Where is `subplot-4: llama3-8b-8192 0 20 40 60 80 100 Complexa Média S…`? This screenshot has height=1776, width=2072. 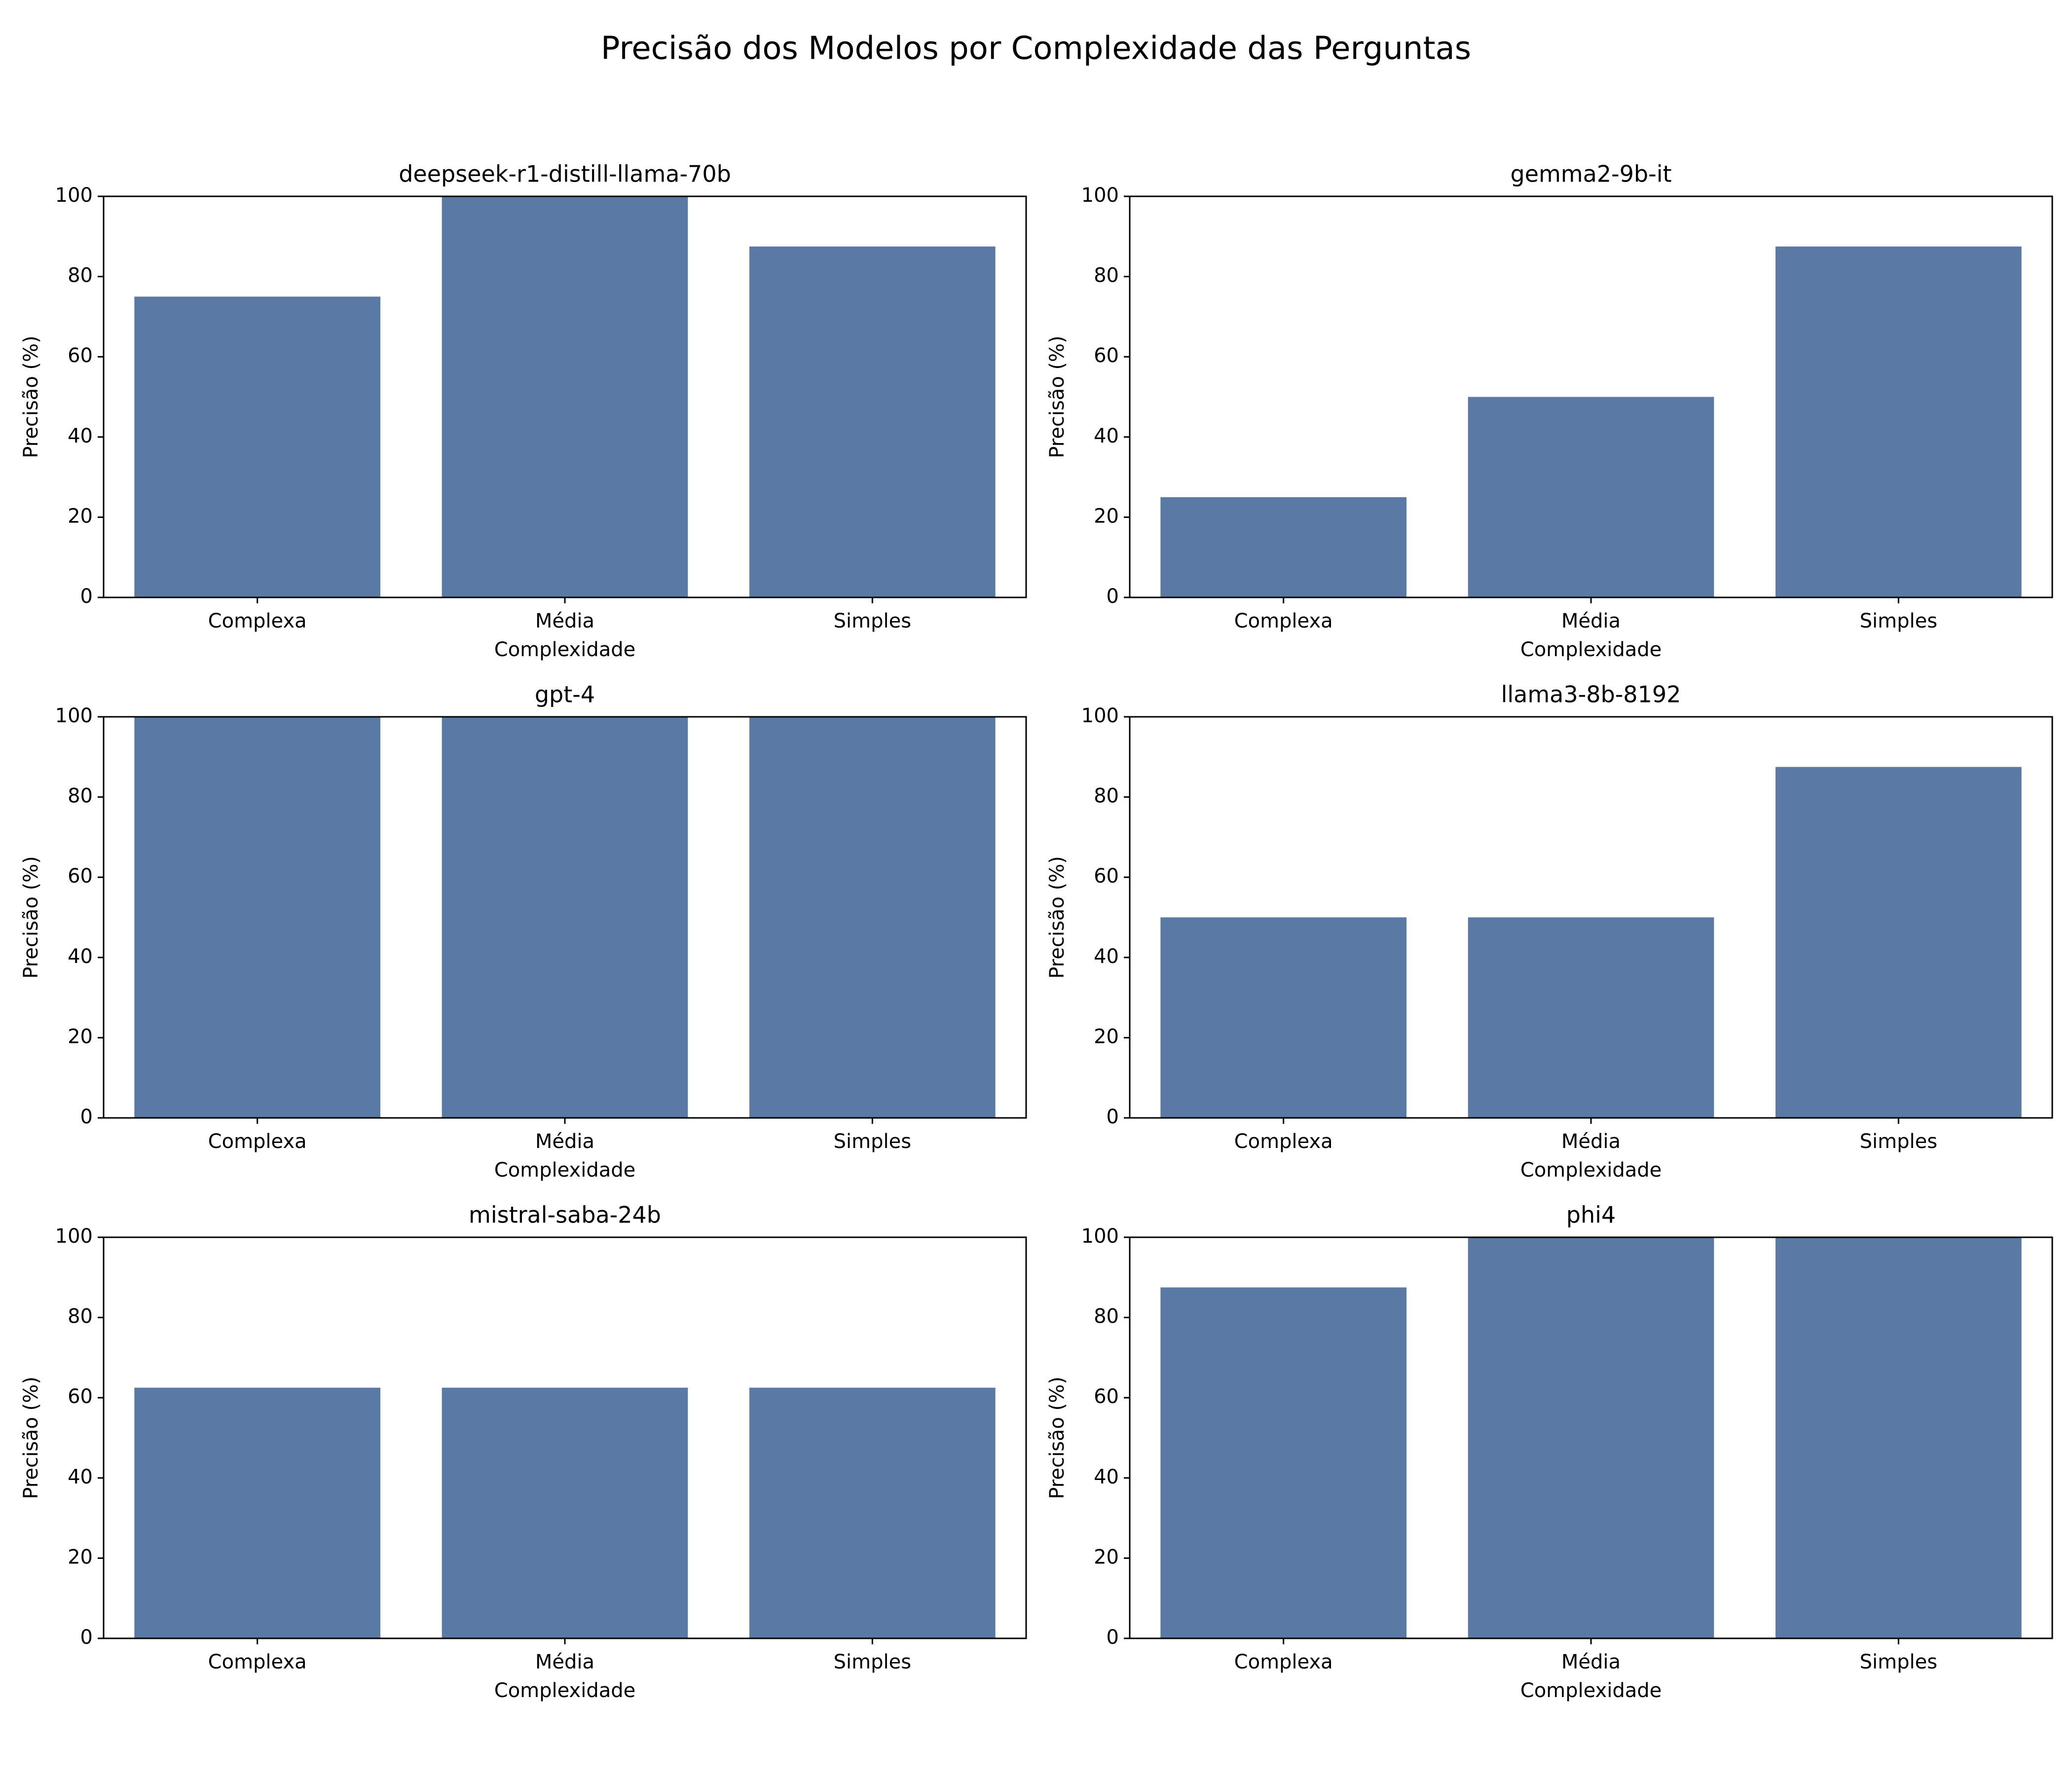 subplot-4: llama3-8b-8192 0 20 40 60 80 100 Complexa Média S… is located at coordinates (1550, 932).